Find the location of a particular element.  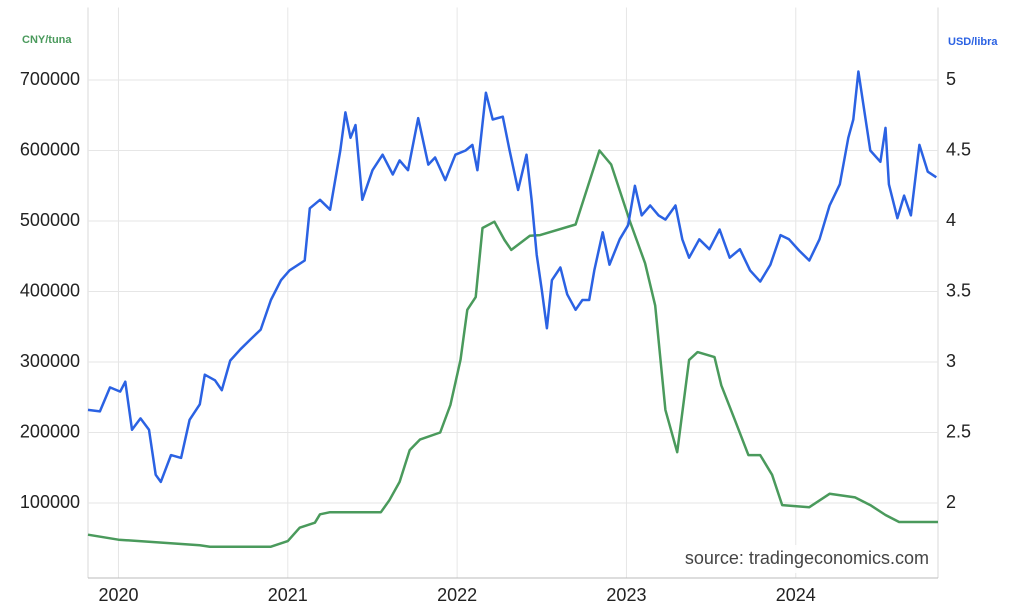

x-tick-label: 2020 is located at coordinates (118, 595).